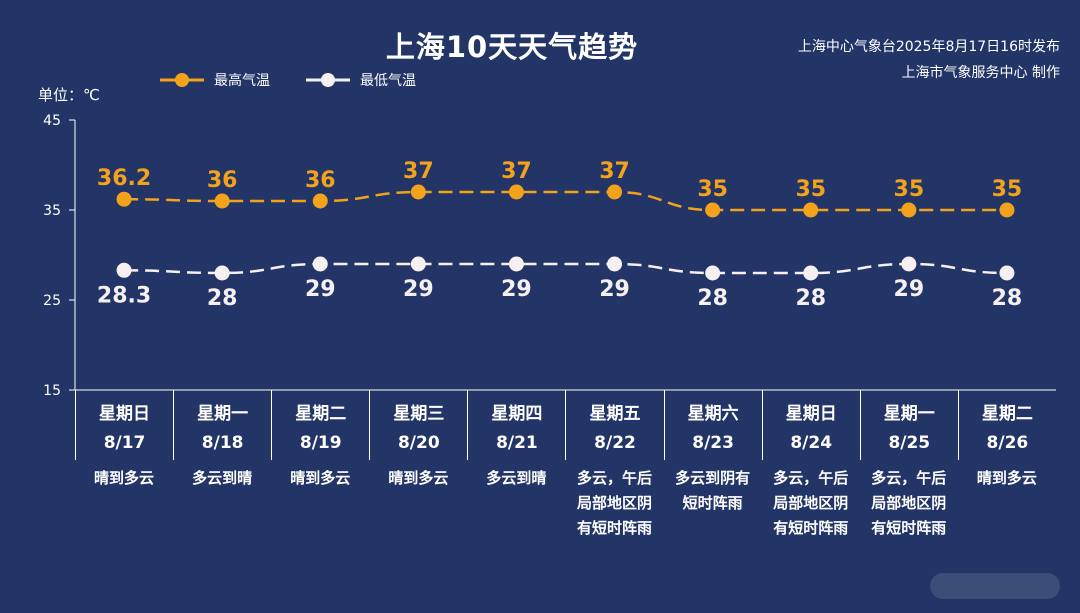  Describe the element at coordinates (615, 414) in the screenshot. I see `day-of-week: 星期五` at that location.